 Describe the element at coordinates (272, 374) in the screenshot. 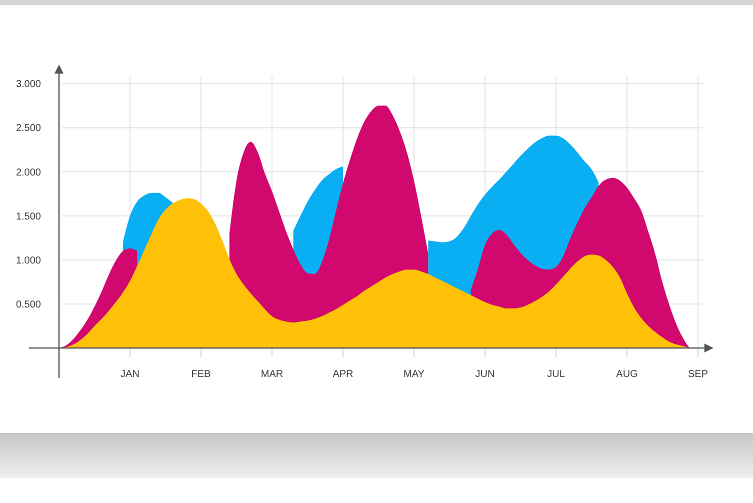

I see `x-tick-label: MAR` at that location.